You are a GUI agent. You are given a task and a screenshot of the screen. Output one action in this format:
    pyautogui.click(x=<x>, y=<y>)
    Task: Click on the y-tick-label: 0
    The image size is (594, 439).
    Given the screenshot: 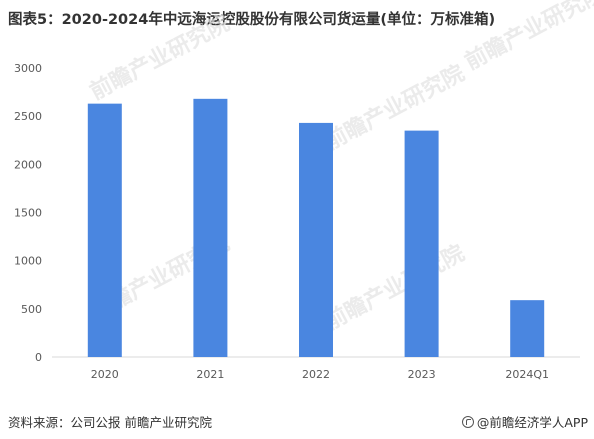 What is the action you would take?
    pyautogui.click(x=38, y=357)
    